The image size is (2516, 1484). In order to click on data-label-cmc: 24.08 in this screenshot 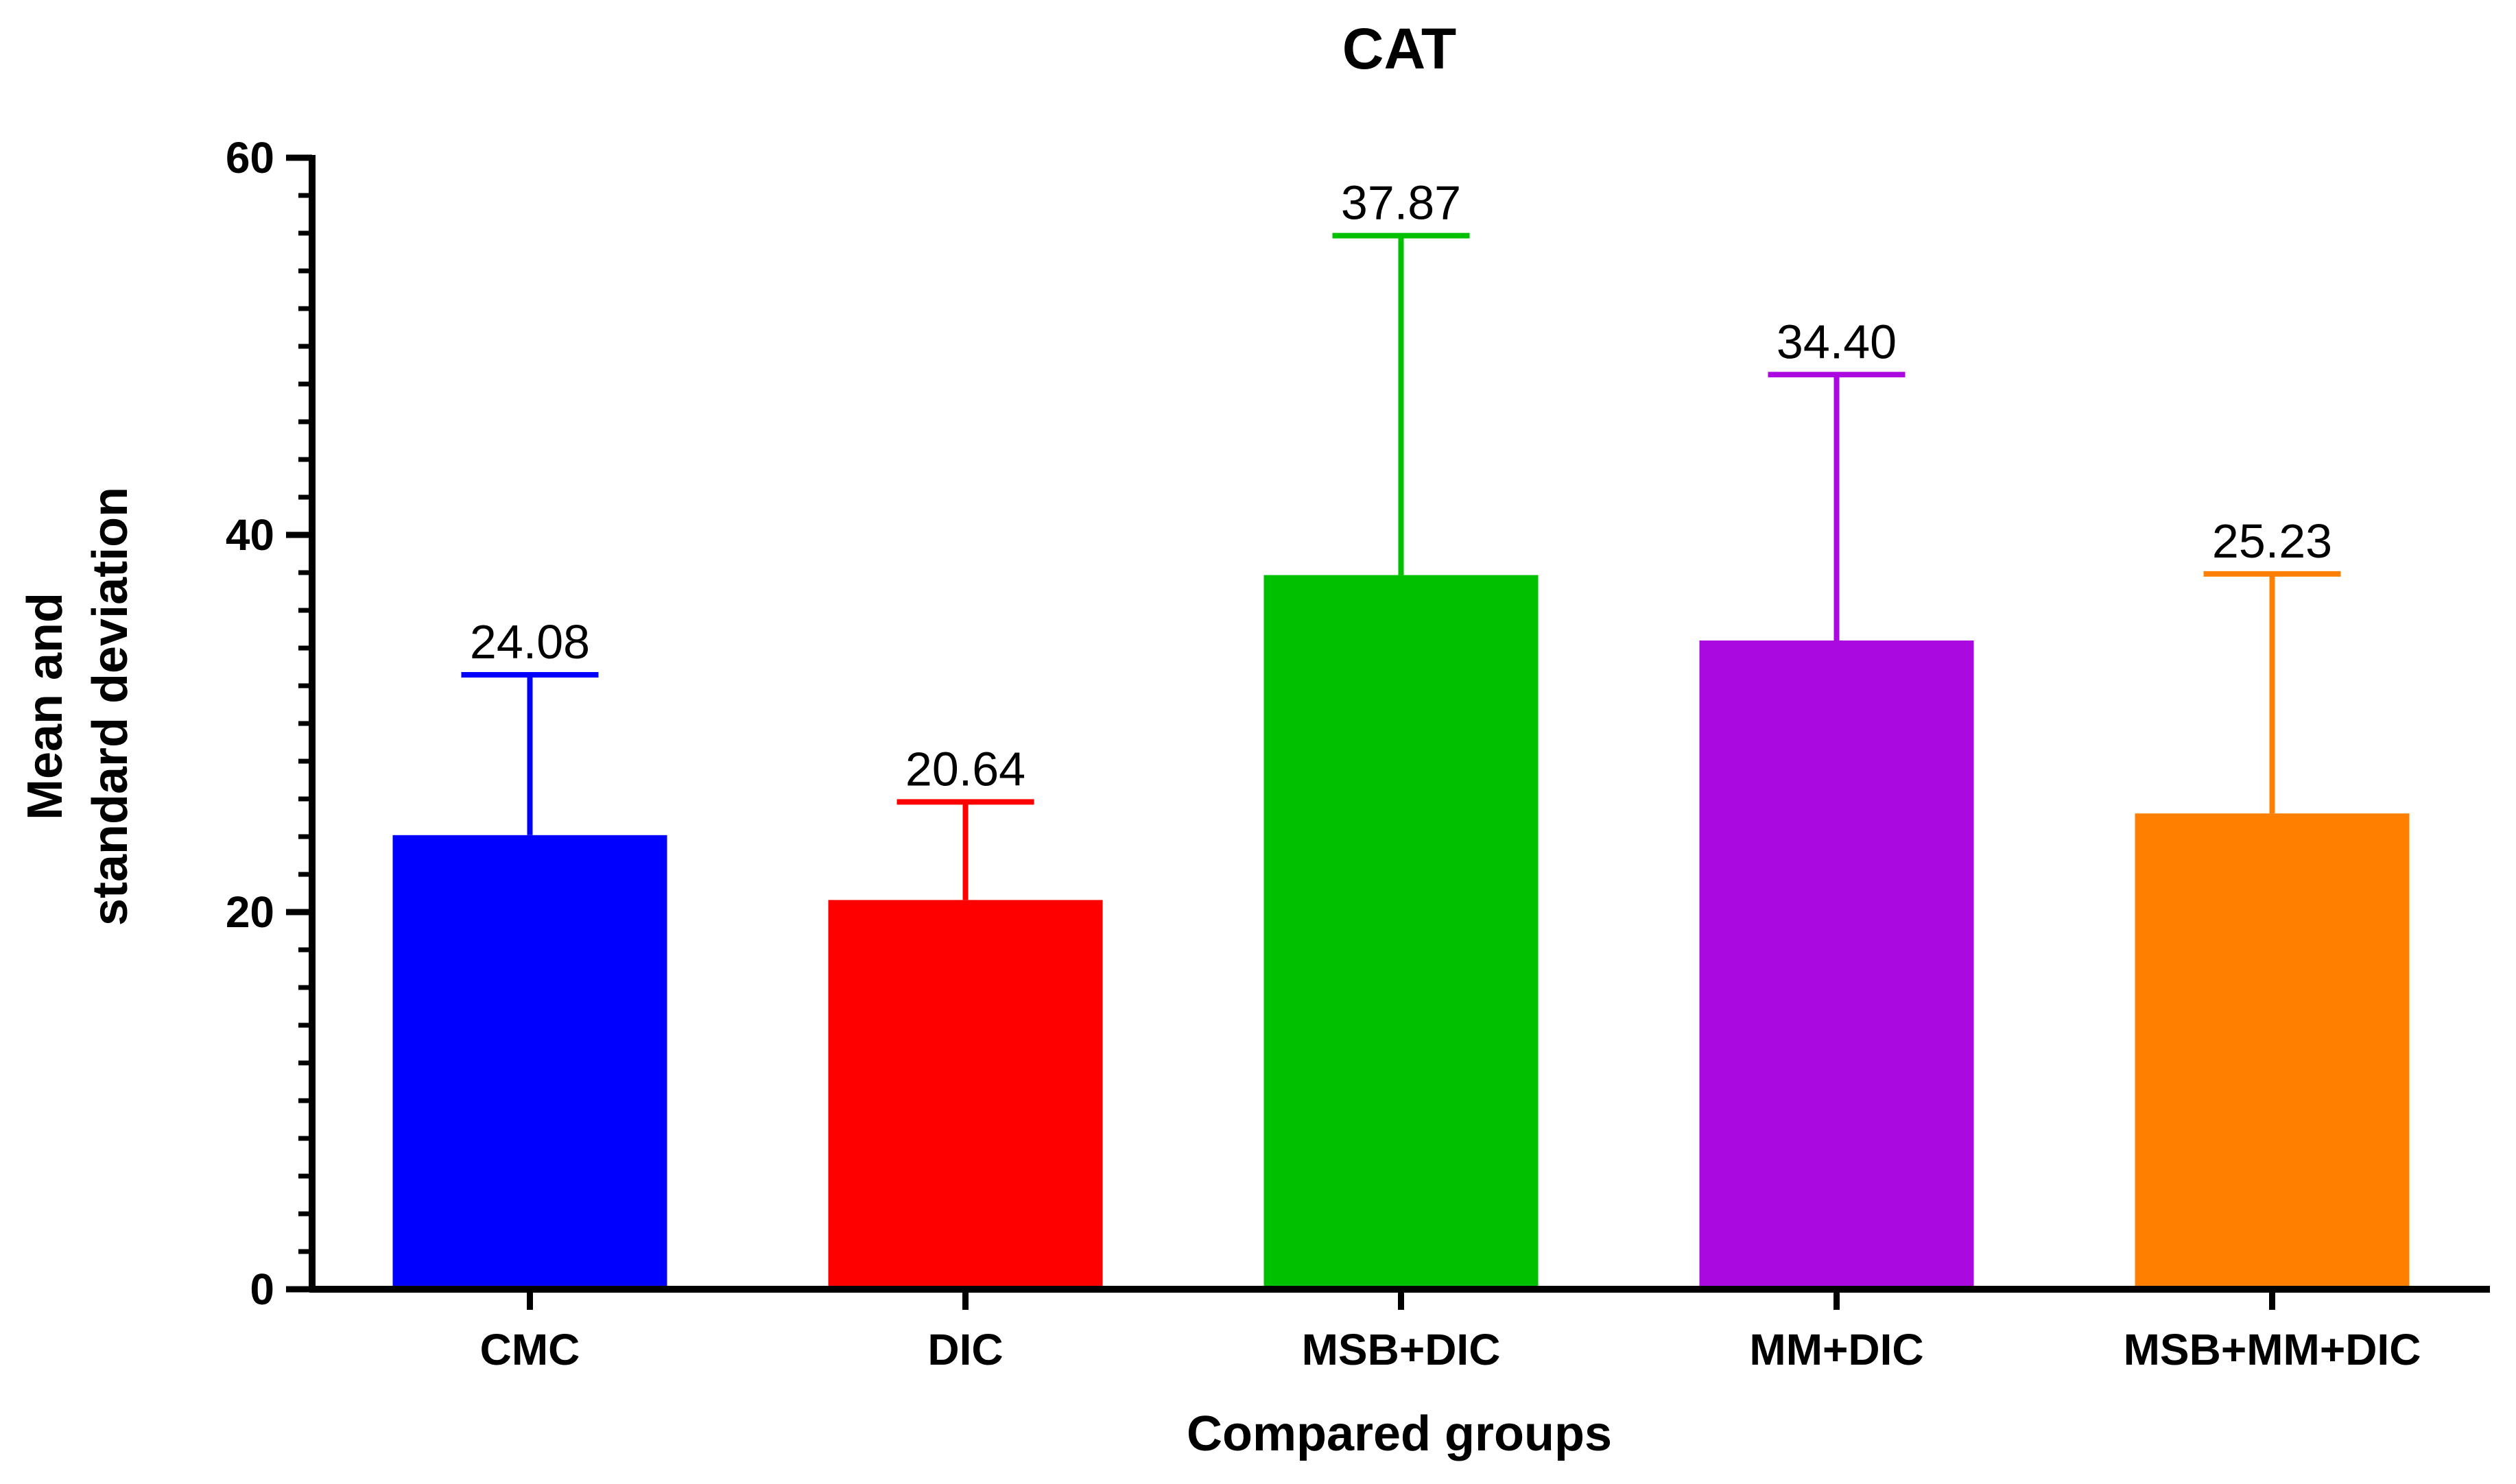, I will do `click(530, 642)`.